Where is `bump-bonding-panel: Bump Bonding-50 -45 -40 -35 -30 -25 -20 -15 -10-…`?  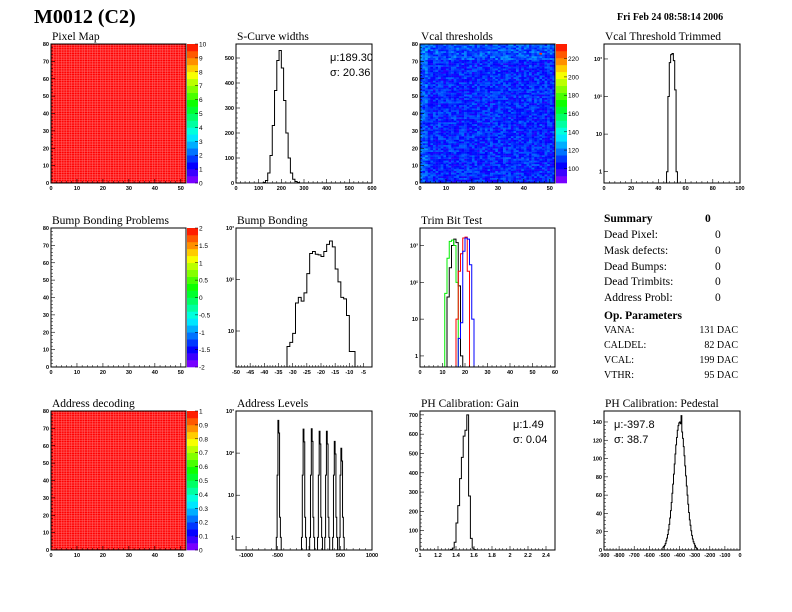
bump-bonding-panel: Bump Bonding-50 -45 -40 -35 -30 -25 -20 -15 -10-… is located at coordinates (299, 295).